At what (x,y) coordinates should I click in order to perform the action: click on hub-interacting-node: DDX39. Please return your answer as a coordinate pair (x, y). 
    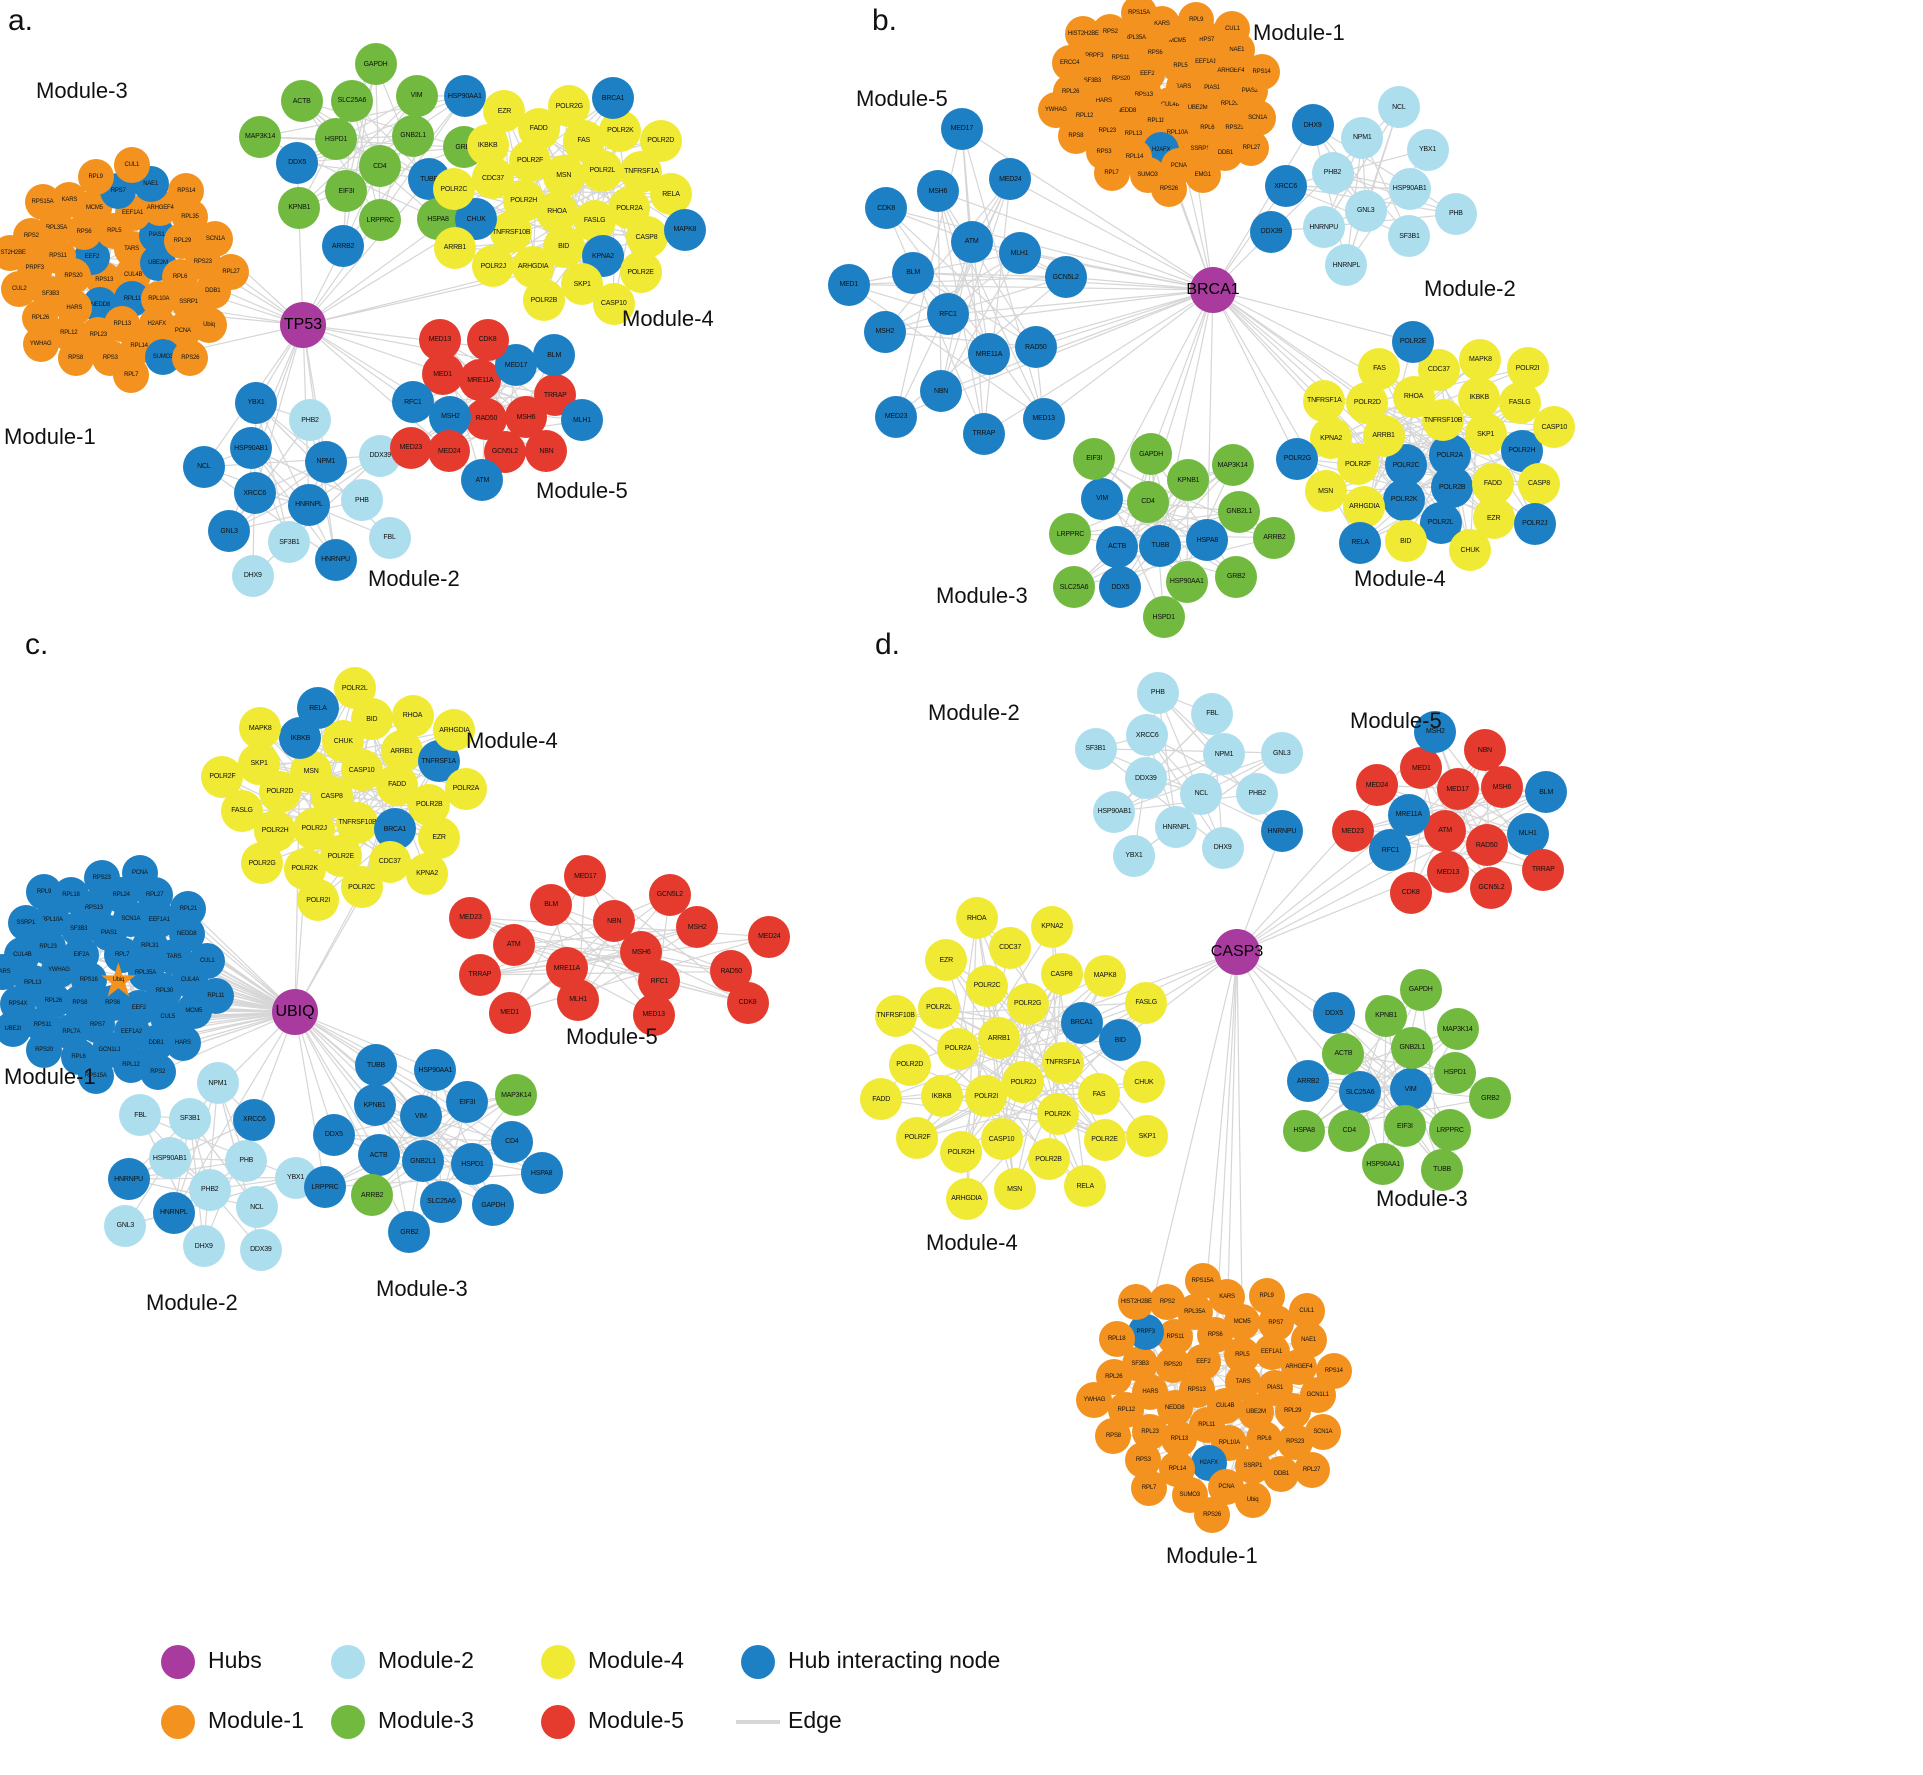
    Looking at the image, I should click on (1271, 231).